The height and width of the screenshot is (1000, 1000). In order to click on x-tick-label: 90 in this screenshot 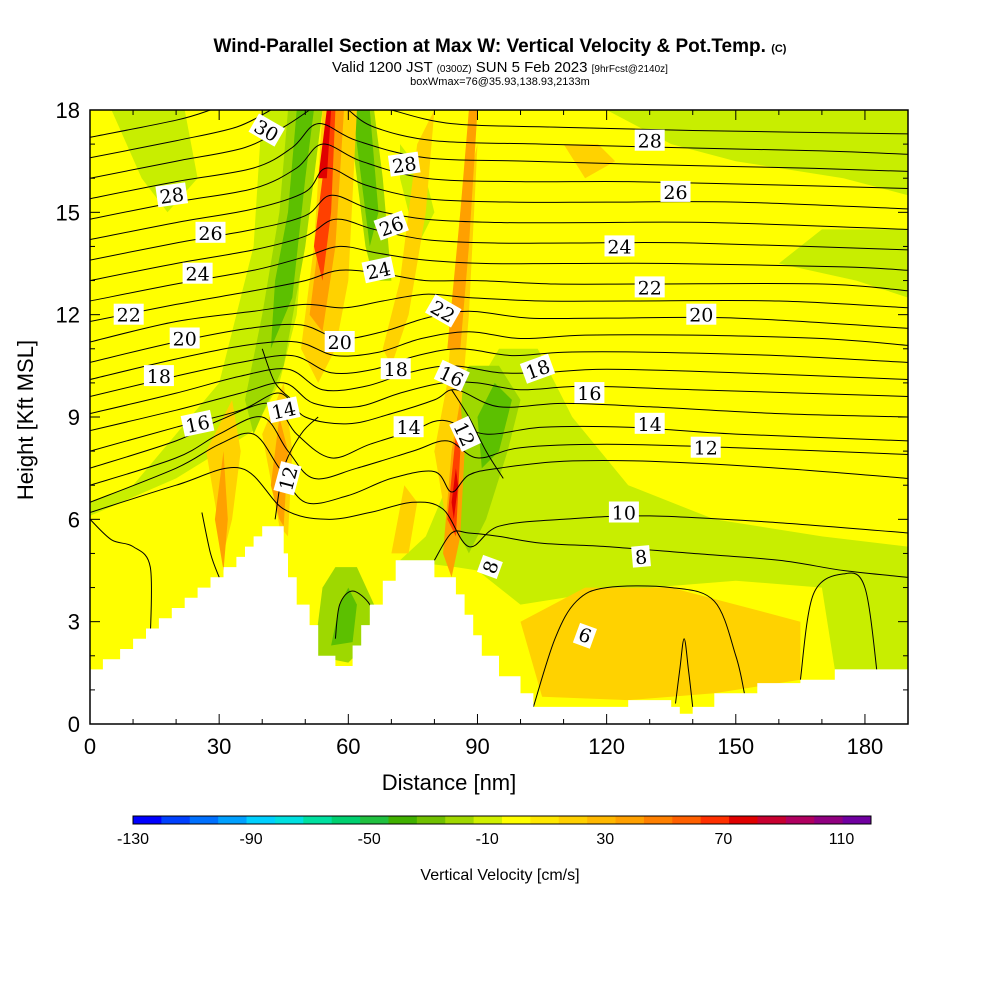, I will do `click(477, 746)`.